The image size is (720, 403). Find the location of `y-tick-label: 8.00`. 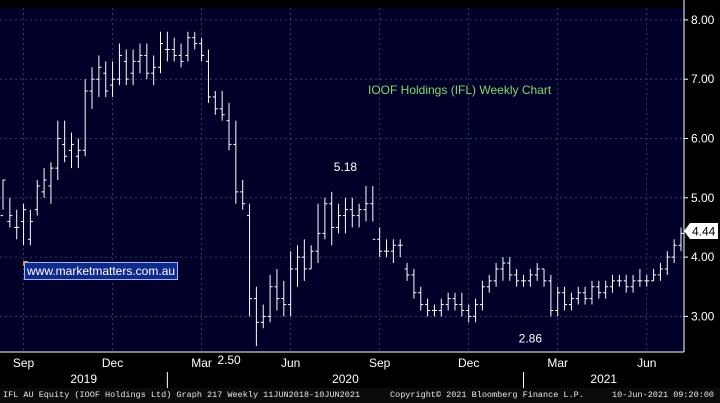

y-tick-label: 8.00 is located at coordinates (703, 20).